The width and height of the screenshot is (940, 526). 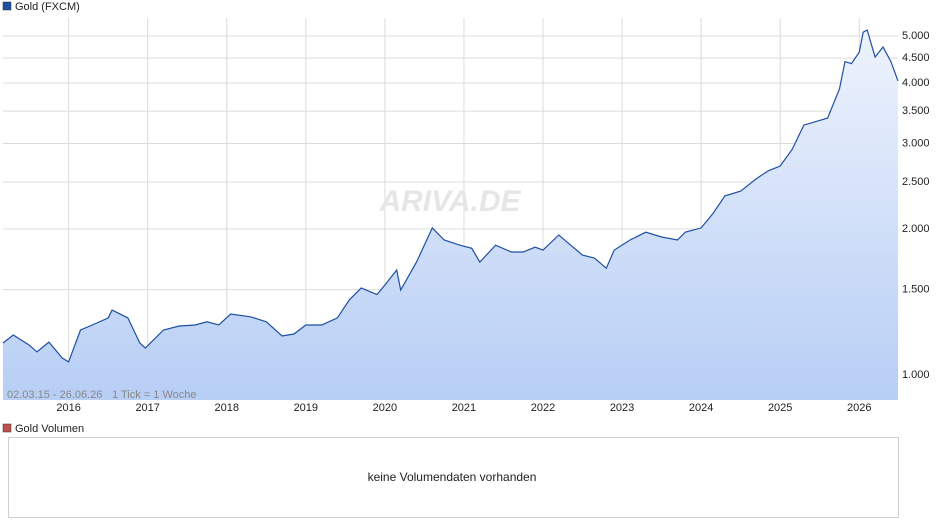 What do you see at coordinates (916, 58) in the screenshot?
I see `y-tick-label: 4.500` at bounding box center [916, 58].